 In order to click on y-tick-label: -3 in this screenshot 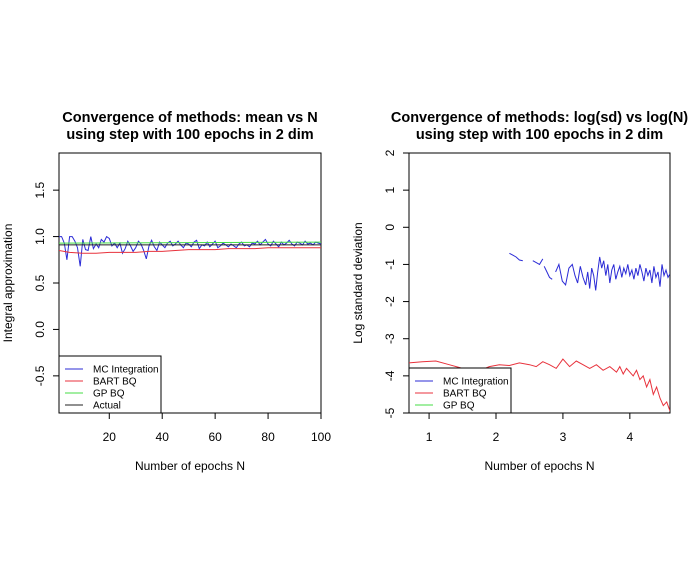, I will do `click(390, 338)`.